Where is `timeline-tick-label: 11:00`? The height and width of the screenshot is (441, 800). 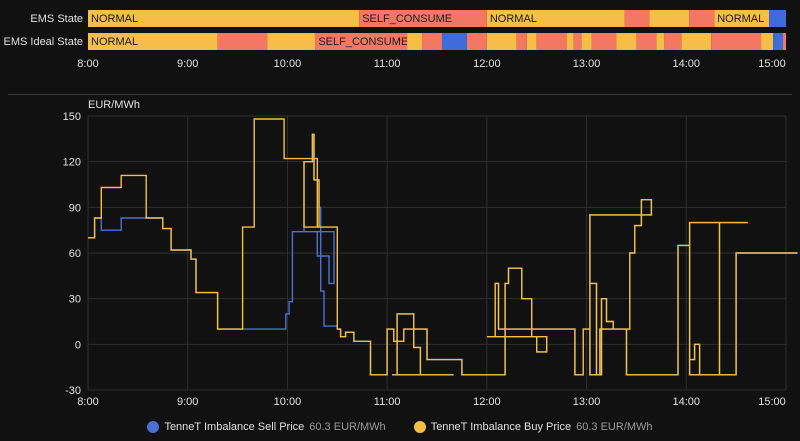 timeline-tick-label: 11:00 is located at coordinates (387, 64).